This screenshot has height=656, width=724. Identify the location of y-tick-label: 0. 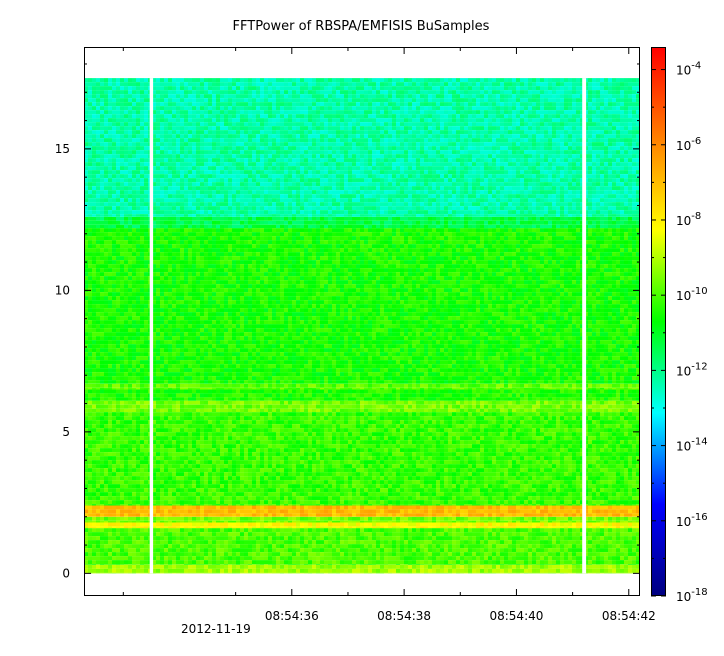
(66, 573).